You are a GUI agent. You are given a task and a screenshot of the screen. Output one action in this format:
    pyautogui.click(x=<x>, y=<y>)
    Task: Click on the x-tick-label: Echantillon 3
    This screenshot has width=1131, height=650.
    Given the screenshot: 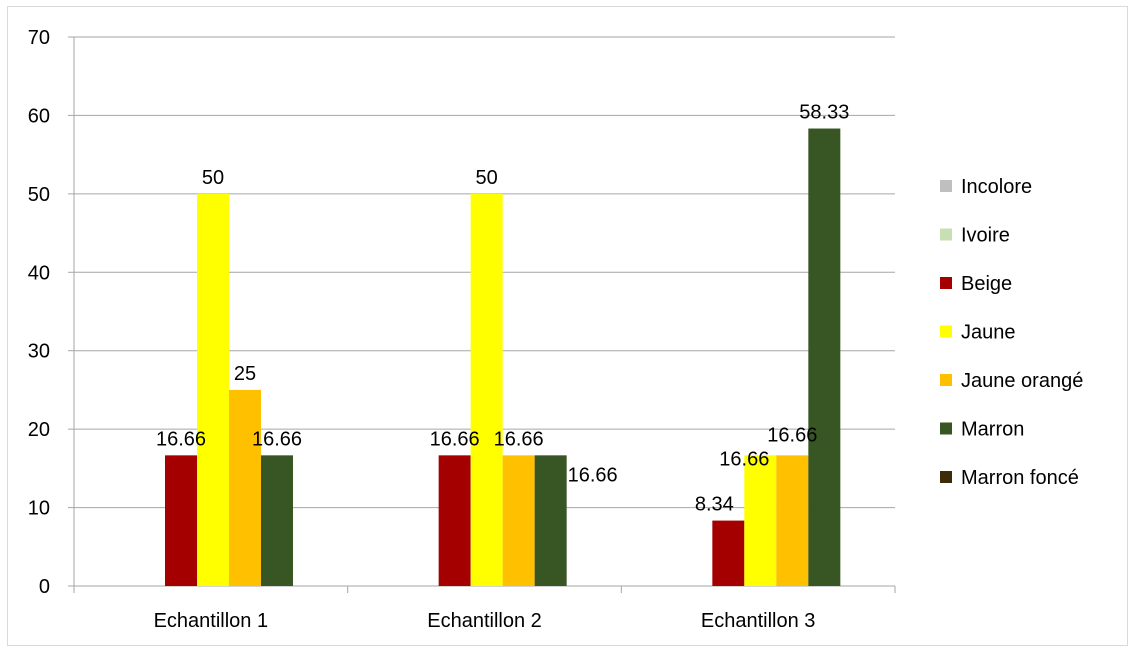 What is the action you would take?
    pyautogui.click(x=758, y=621)
    